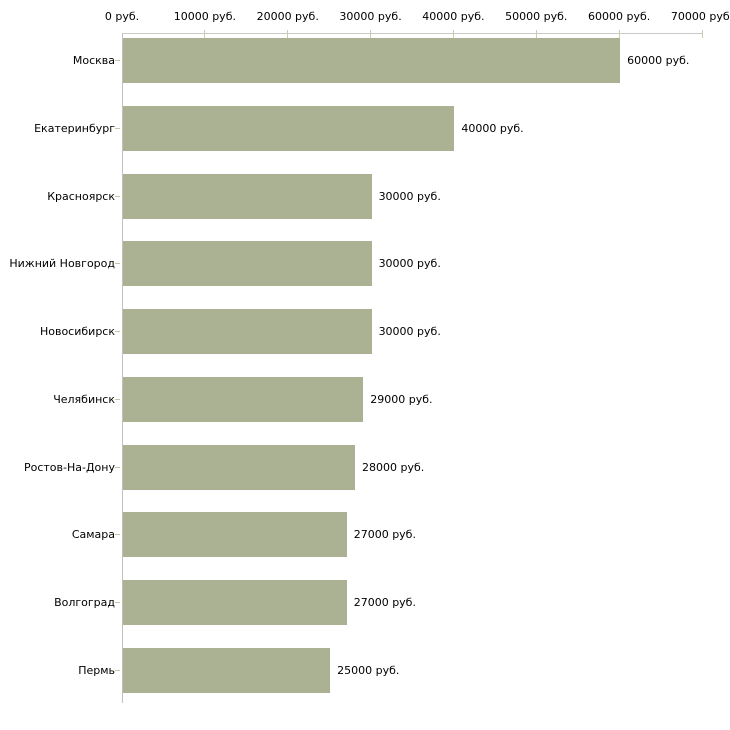 The image size is (730, 730). Describe the element at coordinates (84, 602) in the screenshot. I see `category-label: Волгоград` at that location.